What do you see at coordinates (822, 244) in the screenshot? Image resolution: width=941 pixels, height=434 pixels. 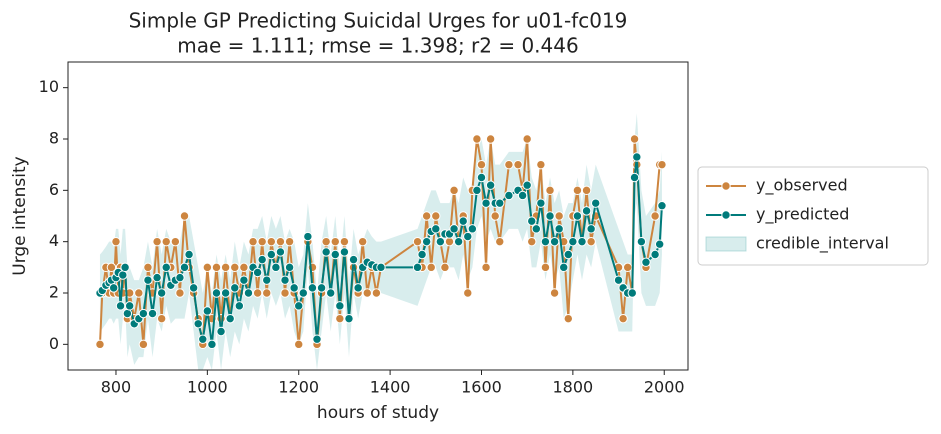 I see `legend-label: credible_interval` at bounding box center [822, 244].